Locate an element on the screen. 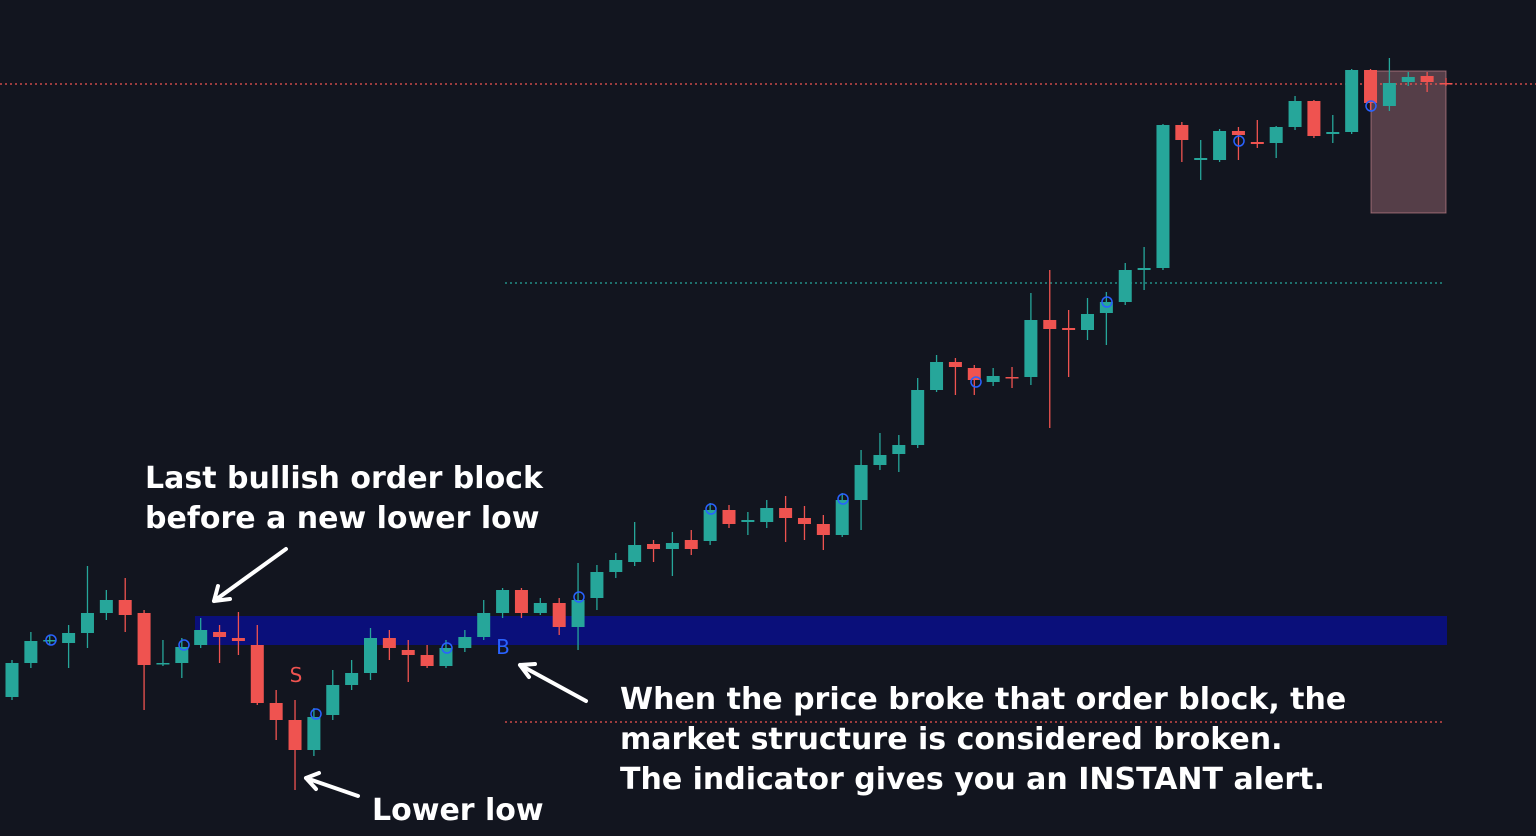 The width and height of the screenshot is (1536, 836). sell-signal: S is located at coordinates (296, 675).